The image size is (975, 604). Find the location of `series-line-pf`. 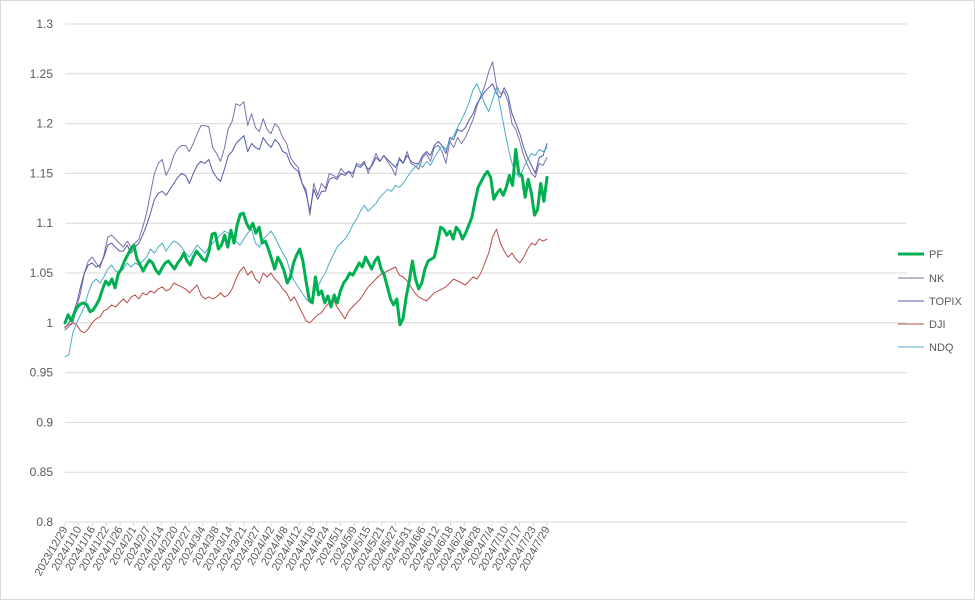

series-line-pf is located at coordinates (306, 237).